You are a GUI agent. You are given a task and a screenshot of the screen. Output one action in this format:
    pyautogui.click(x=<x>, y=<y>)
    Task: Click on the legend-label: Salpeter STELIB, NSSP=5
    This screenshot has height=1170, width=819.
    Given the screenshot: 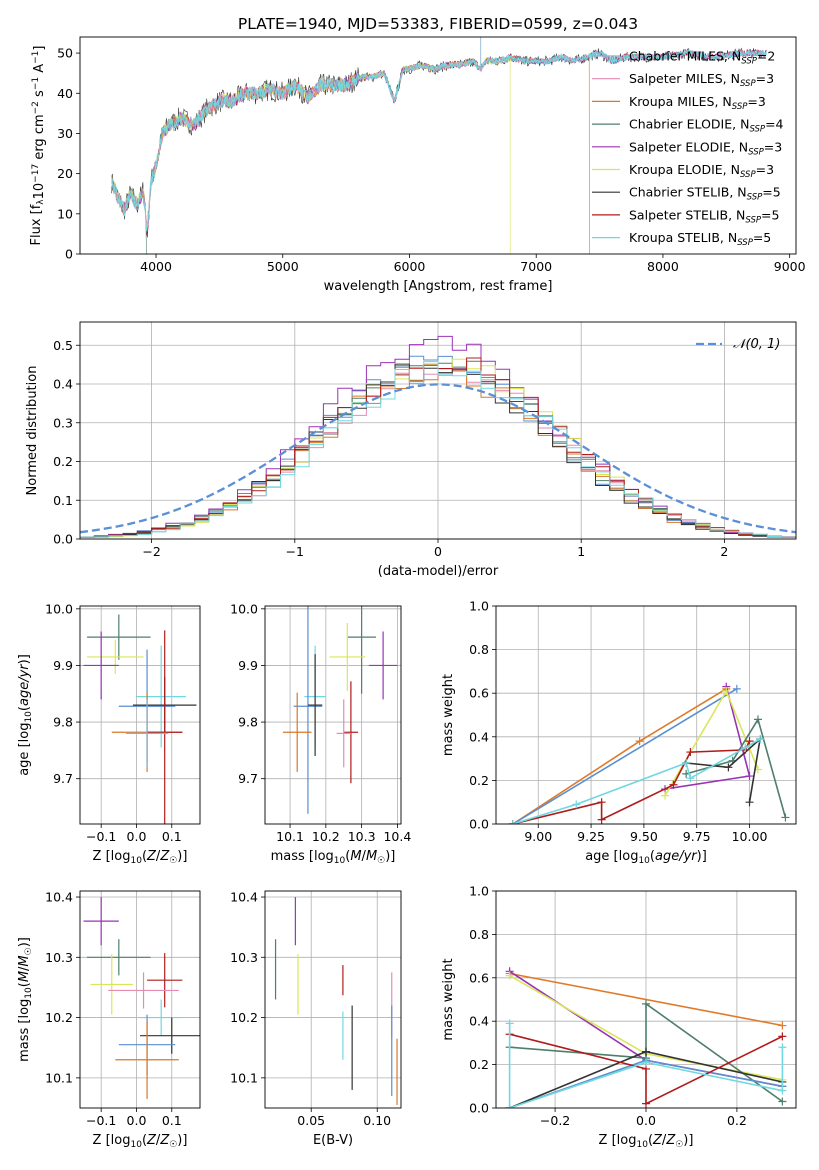 What is the action you would take?
    pyautogui.click(x=704, y=216)
    